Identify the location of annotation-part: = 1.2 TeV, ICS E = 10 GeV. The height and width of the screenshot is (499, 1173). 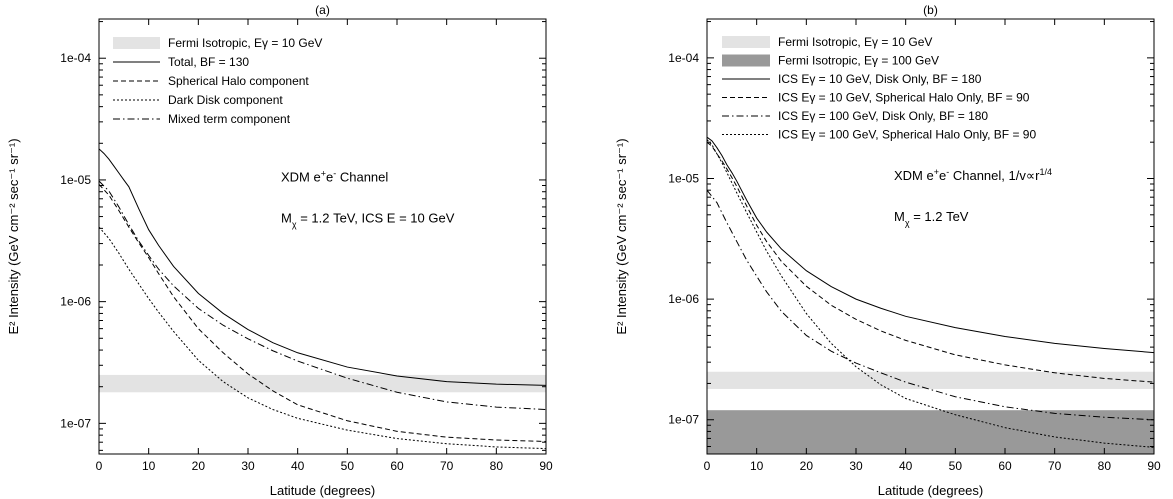
(376, 218).